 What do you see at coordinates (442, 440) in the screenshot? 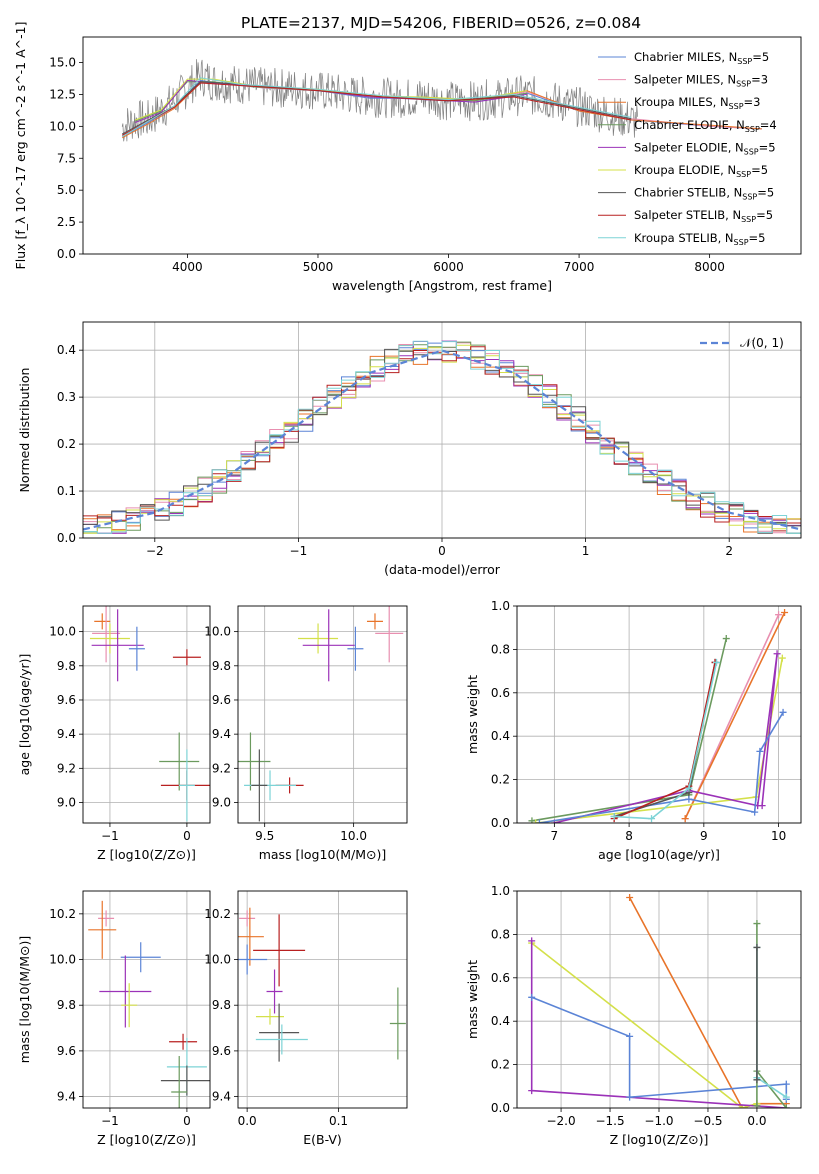
I see `normal-curve` at bounding box center [442, 440].